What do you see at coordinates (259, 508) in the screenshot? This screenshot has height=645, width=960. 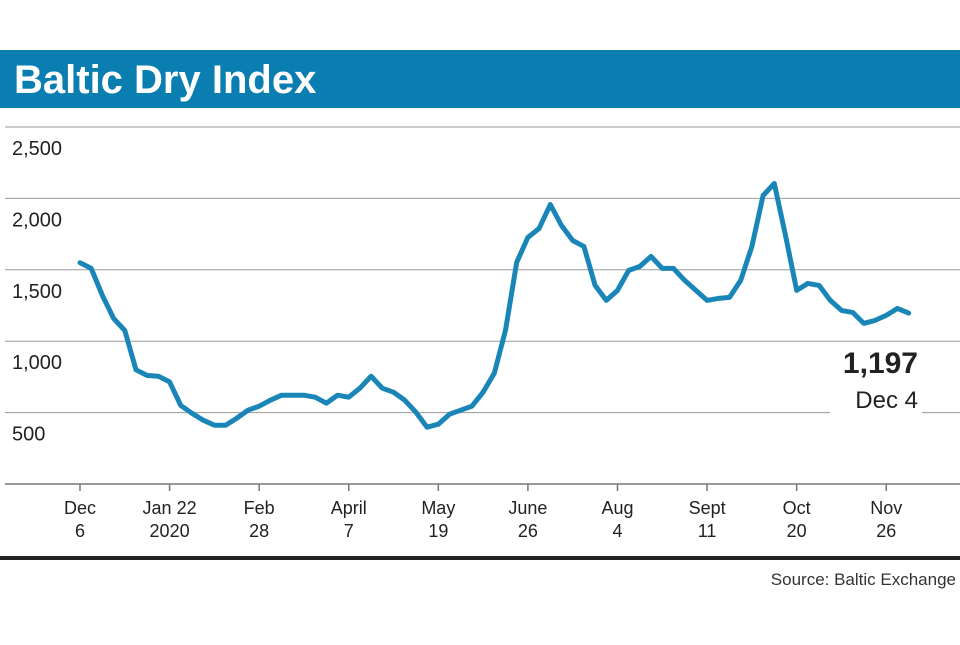 I see `x-tick-label: Feb` at bounding box center [259, 508].